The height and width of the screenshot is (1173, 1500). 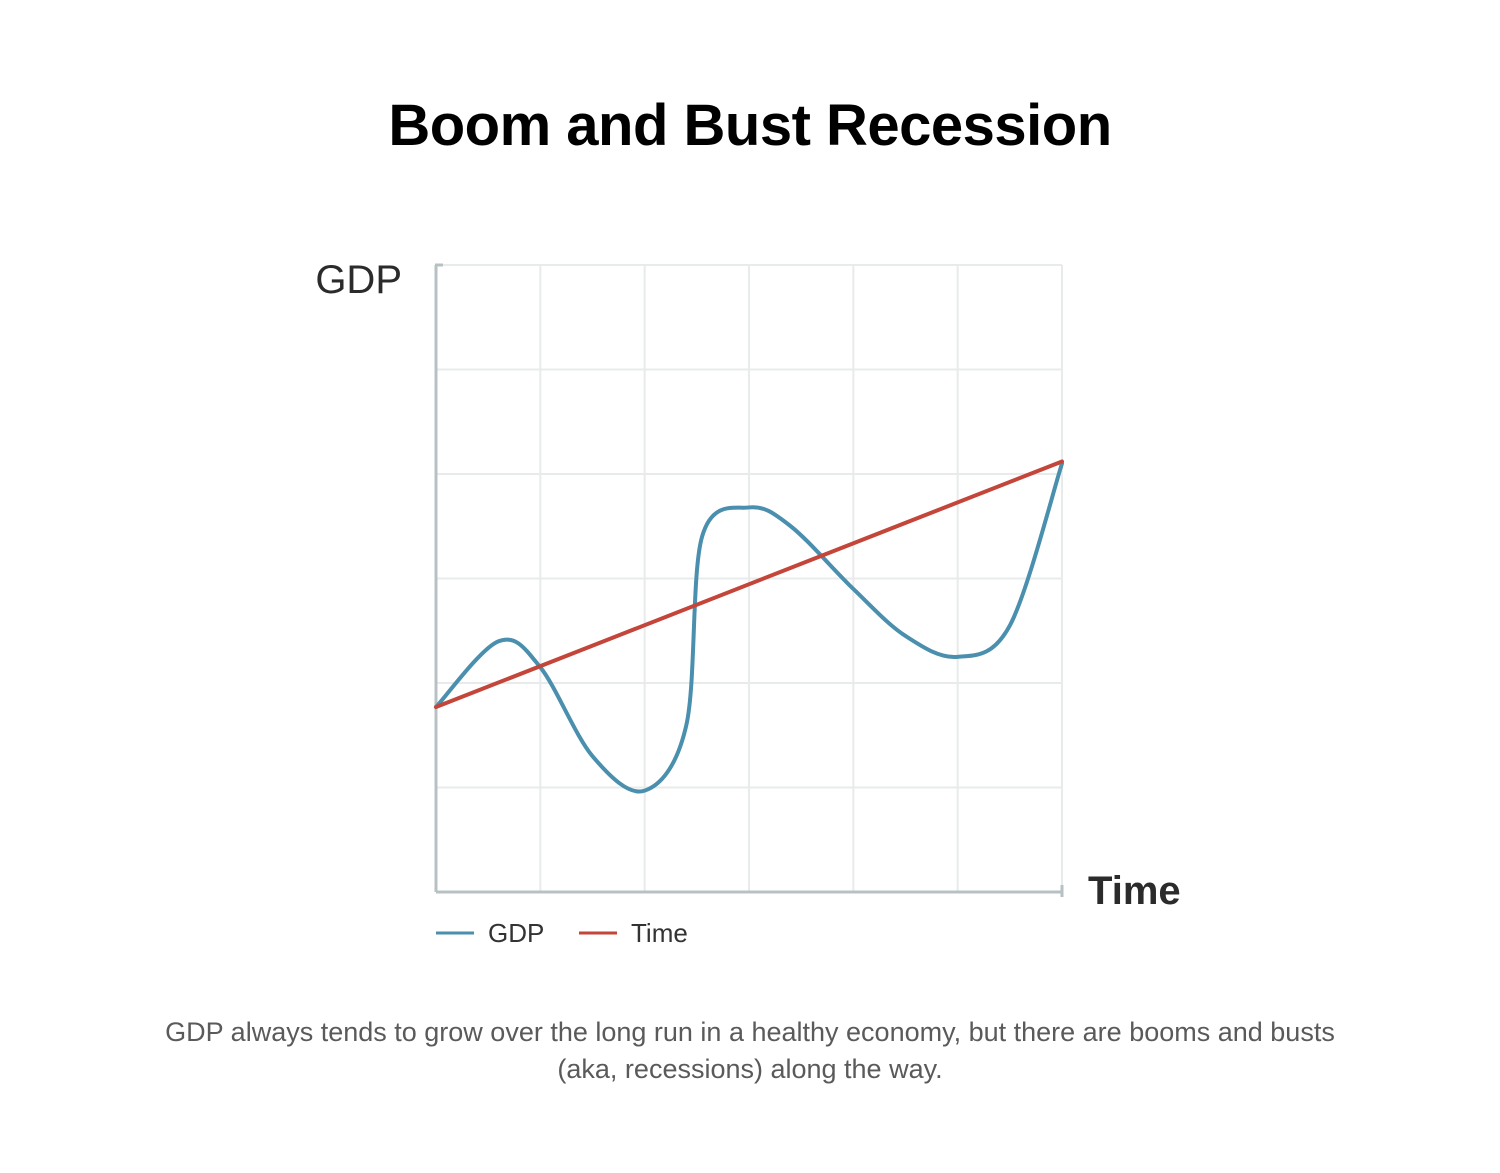 What do you see at coordinates (750, 125) in the screenshot?
I see `chart-title: Boom and Bust Recession` at bounding box center [750, 125].